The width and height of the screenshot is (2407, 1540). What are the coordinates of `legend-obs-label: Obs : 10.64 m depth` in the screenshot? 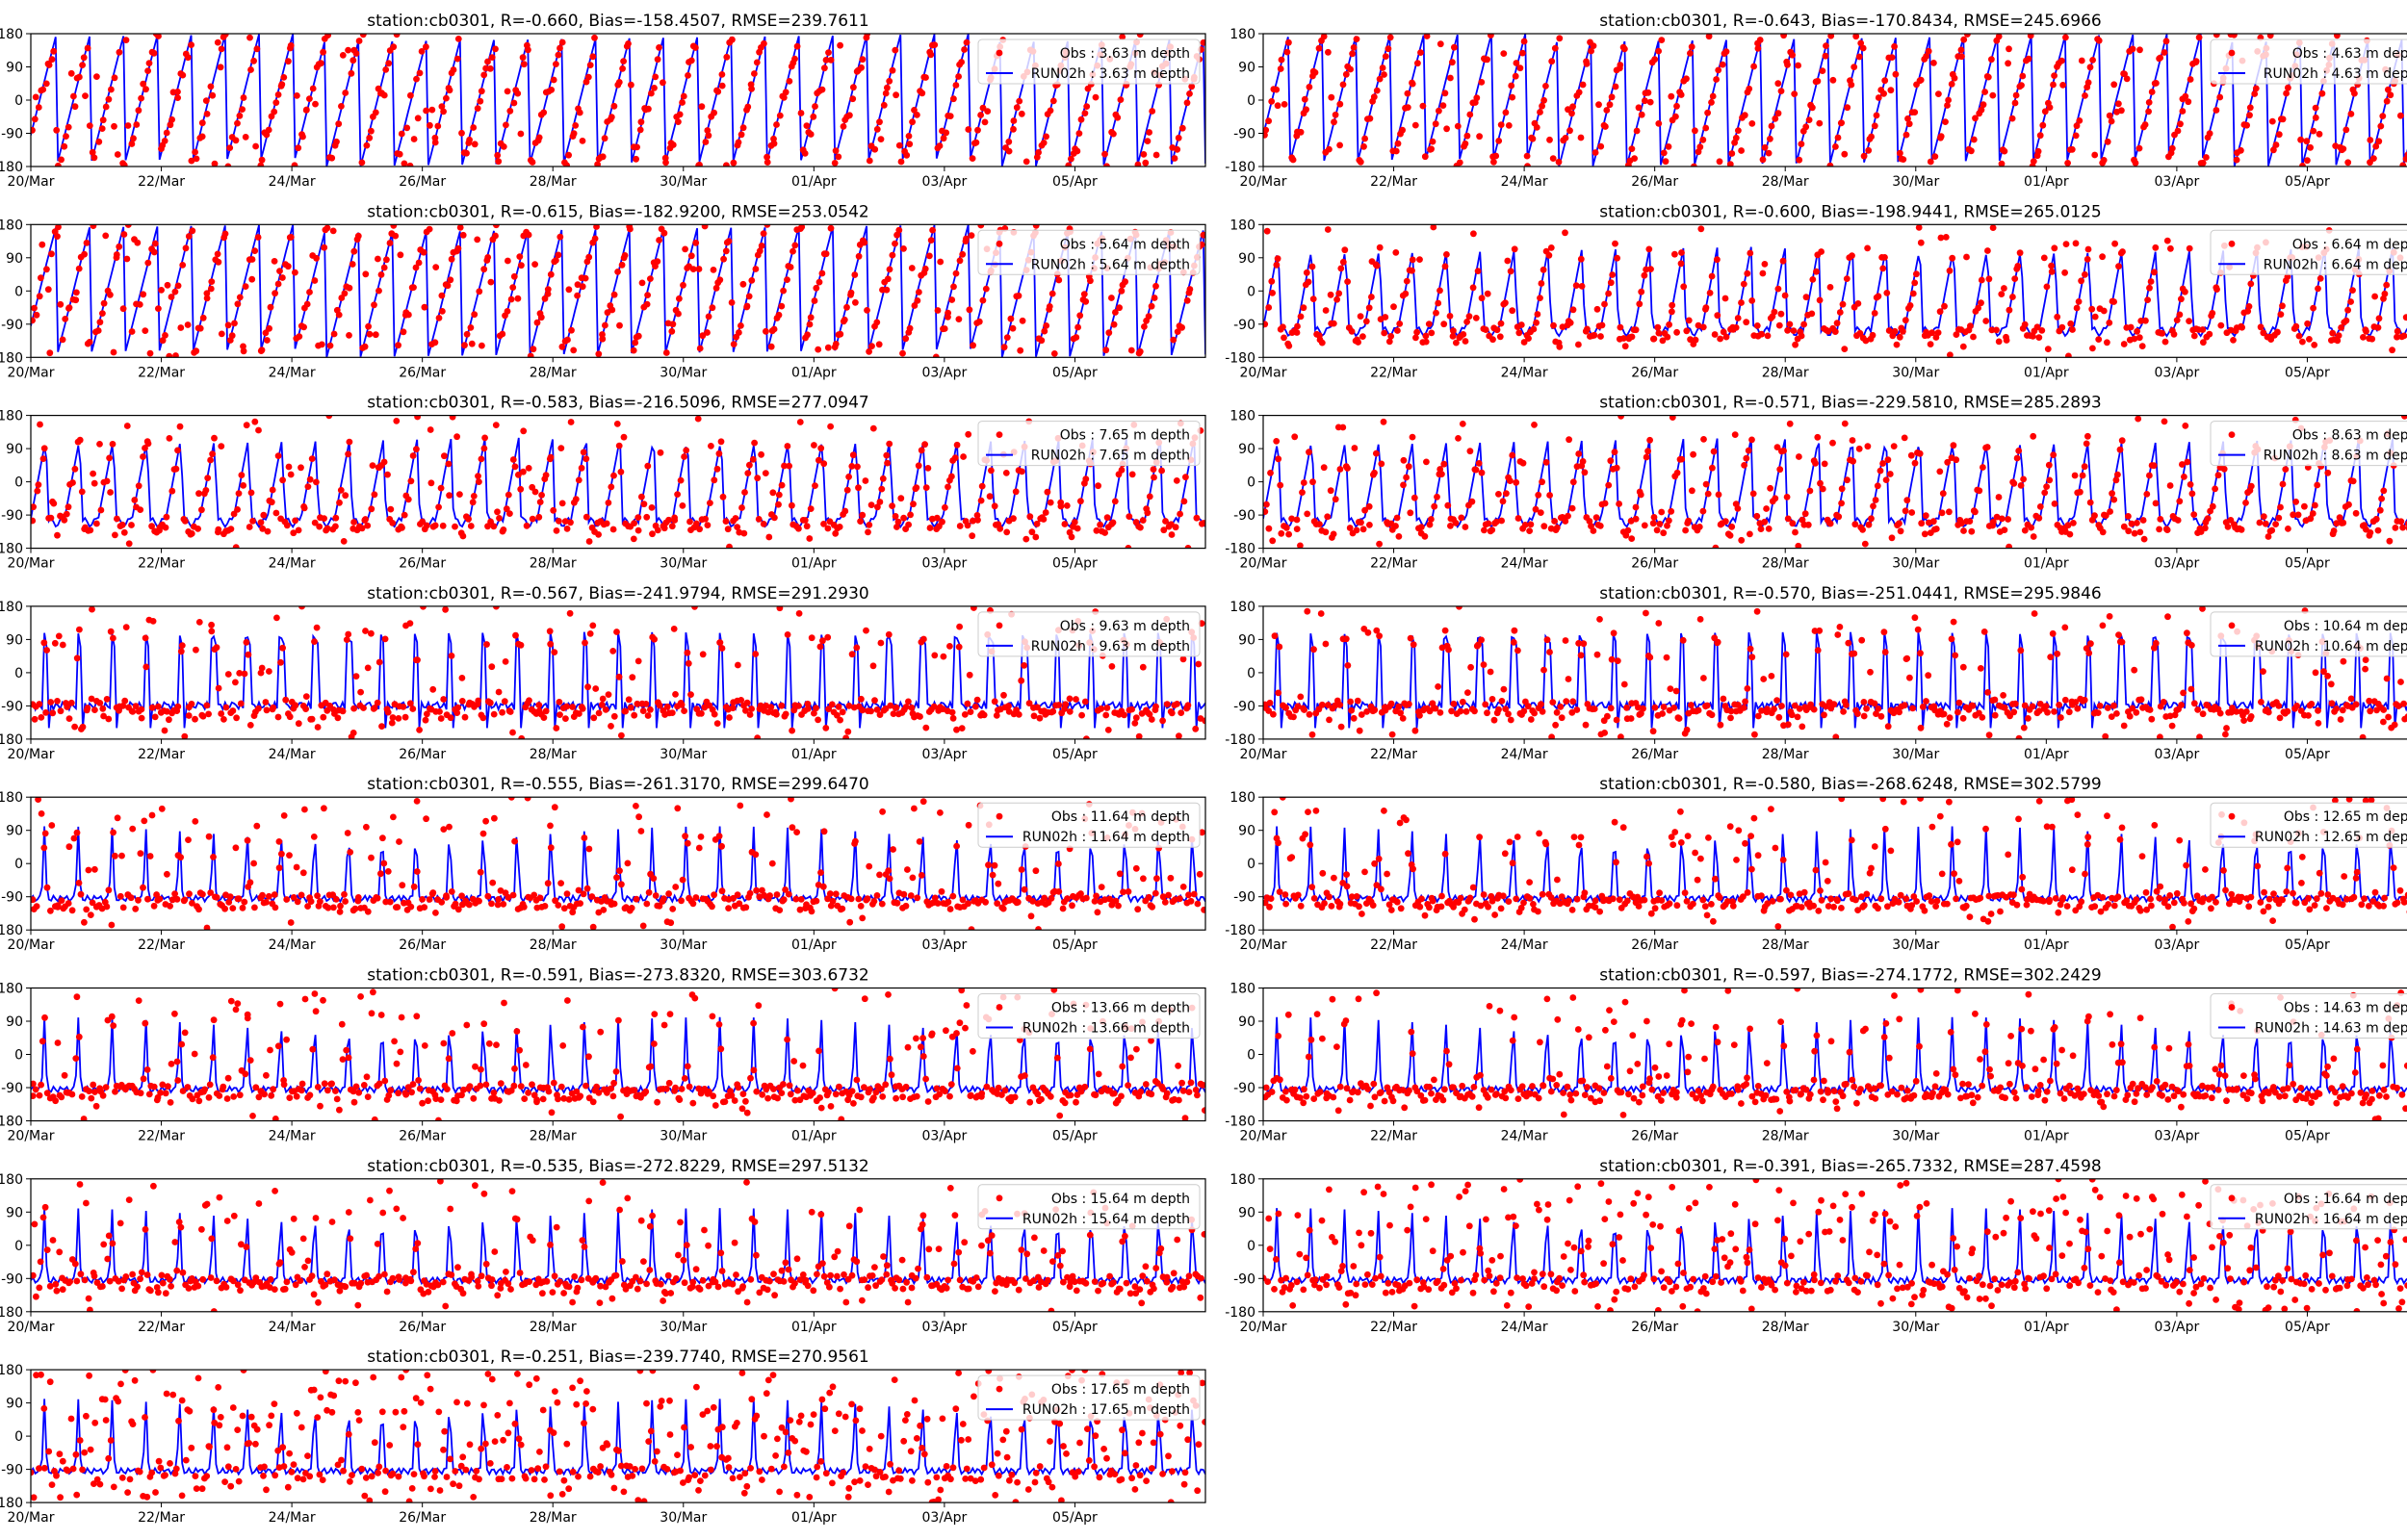 It's located at (2345, 626).